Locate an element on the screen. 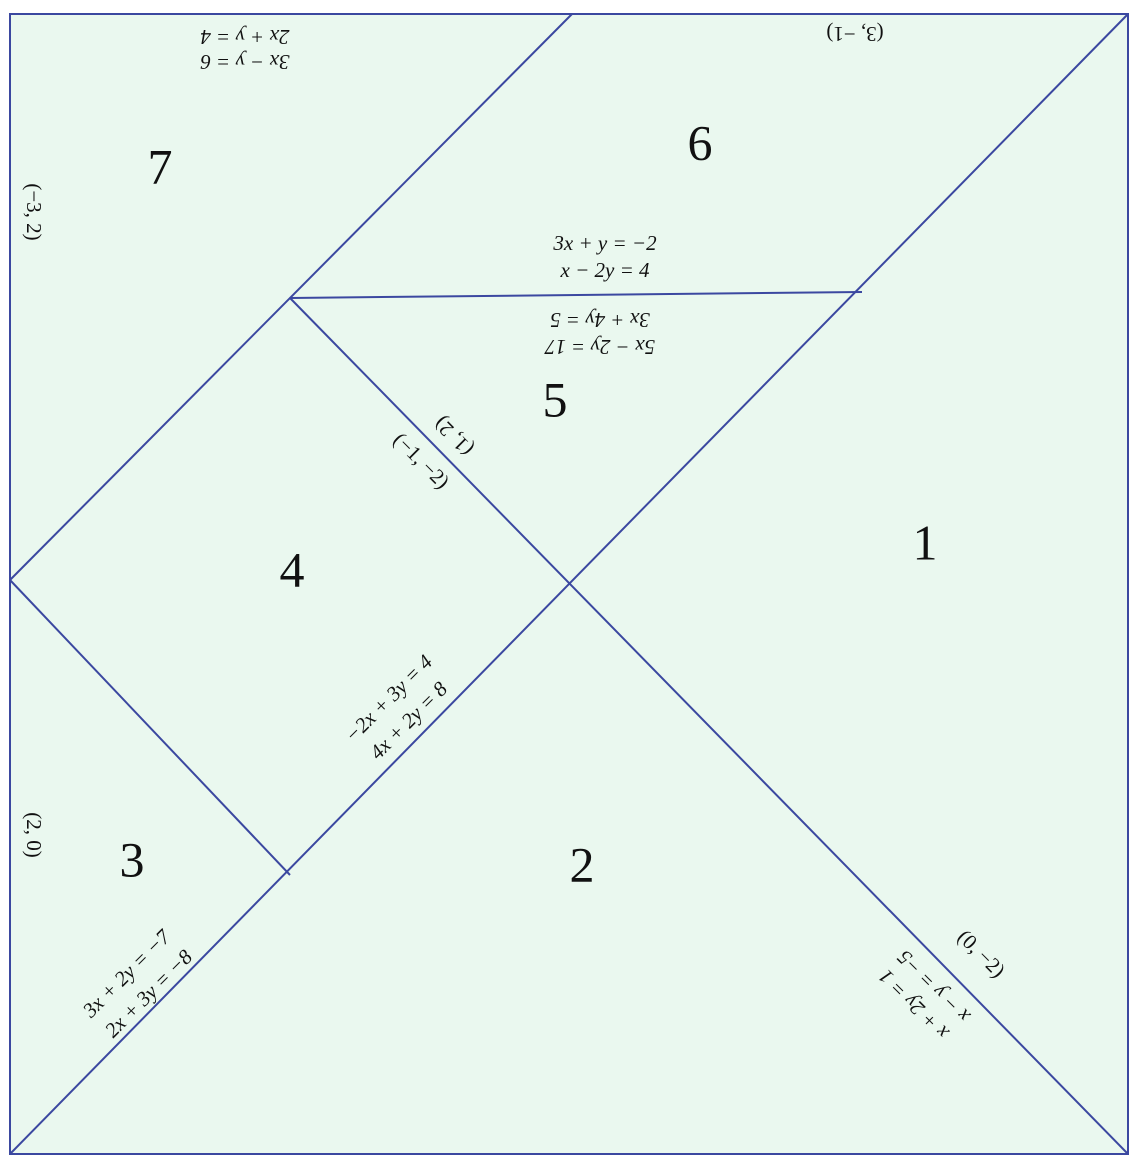 Image resolution: width=1130 pixels, height=1156 pixels. point-label: (3, −1) is located at coordinates (854, 34).